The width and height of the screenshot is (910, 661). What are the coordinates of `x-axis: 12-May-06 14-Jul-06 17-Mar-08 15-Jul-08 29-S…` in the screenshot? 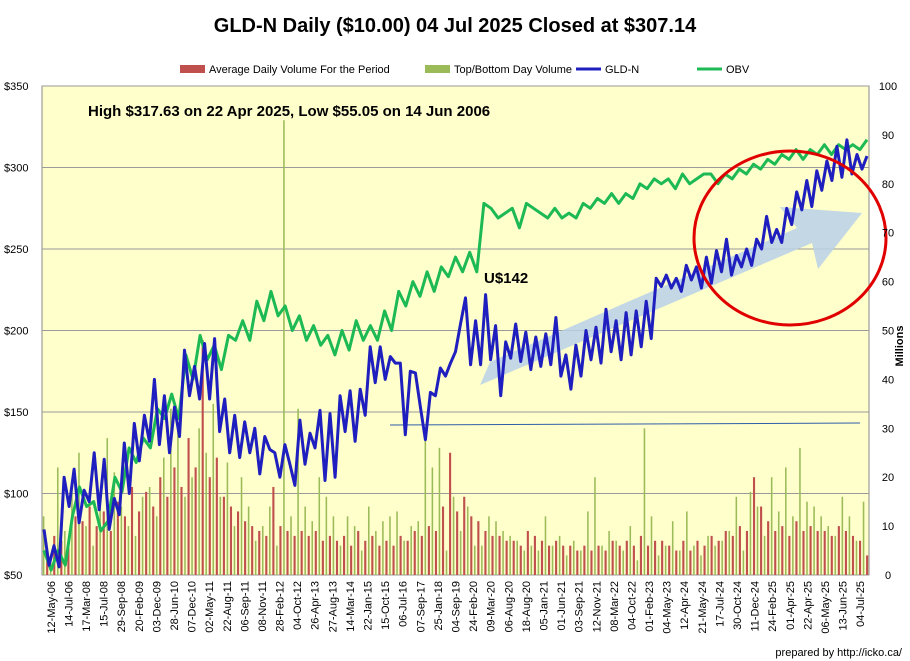 It's located at (456, 607).